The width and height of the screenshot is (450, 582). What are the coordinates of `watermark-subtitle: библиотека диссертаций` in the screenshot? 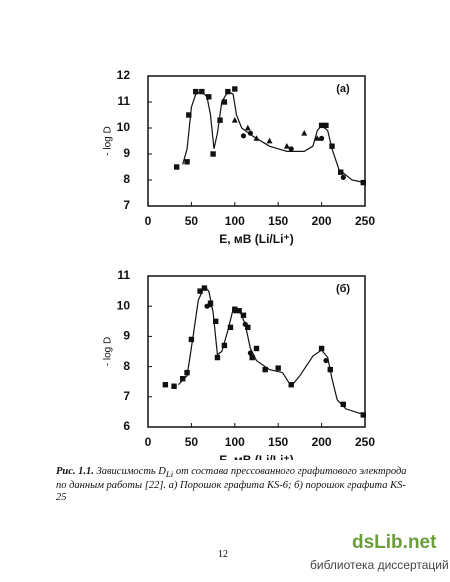 It's located at (379, 565).